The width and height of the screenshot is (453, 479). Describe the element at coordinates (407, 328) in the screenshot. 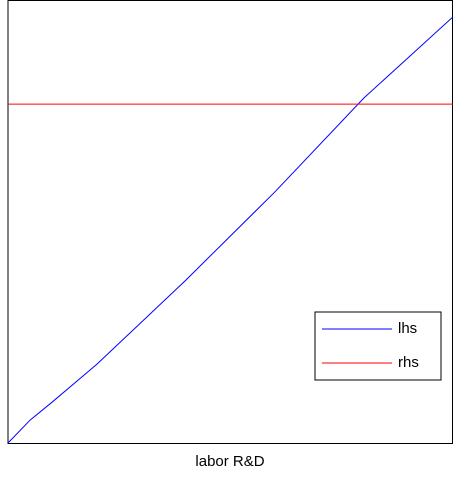

I see `legend-label: lhs` at that location.